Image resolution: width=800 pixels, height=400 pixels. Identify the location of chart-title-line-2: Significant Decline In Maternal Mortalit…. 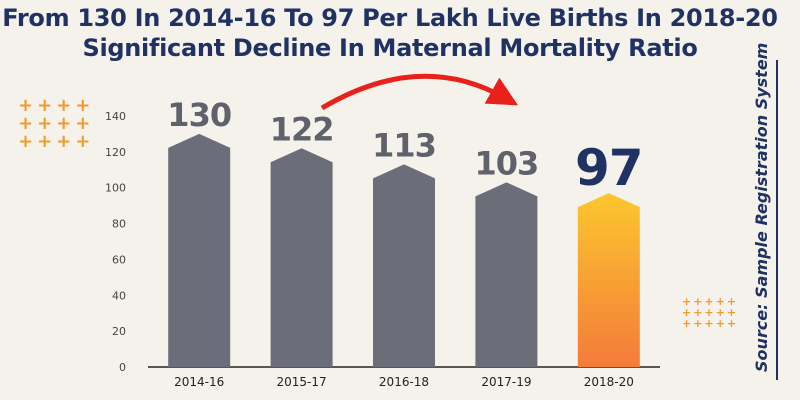
(390, 48).